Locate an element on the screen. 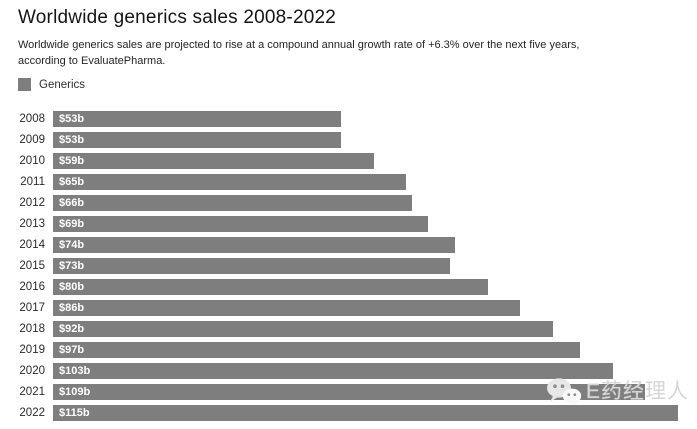 Image resolution: width=697 pixels, height=429 pixels. plot-area: $86b is located at coordinates (375, 307).